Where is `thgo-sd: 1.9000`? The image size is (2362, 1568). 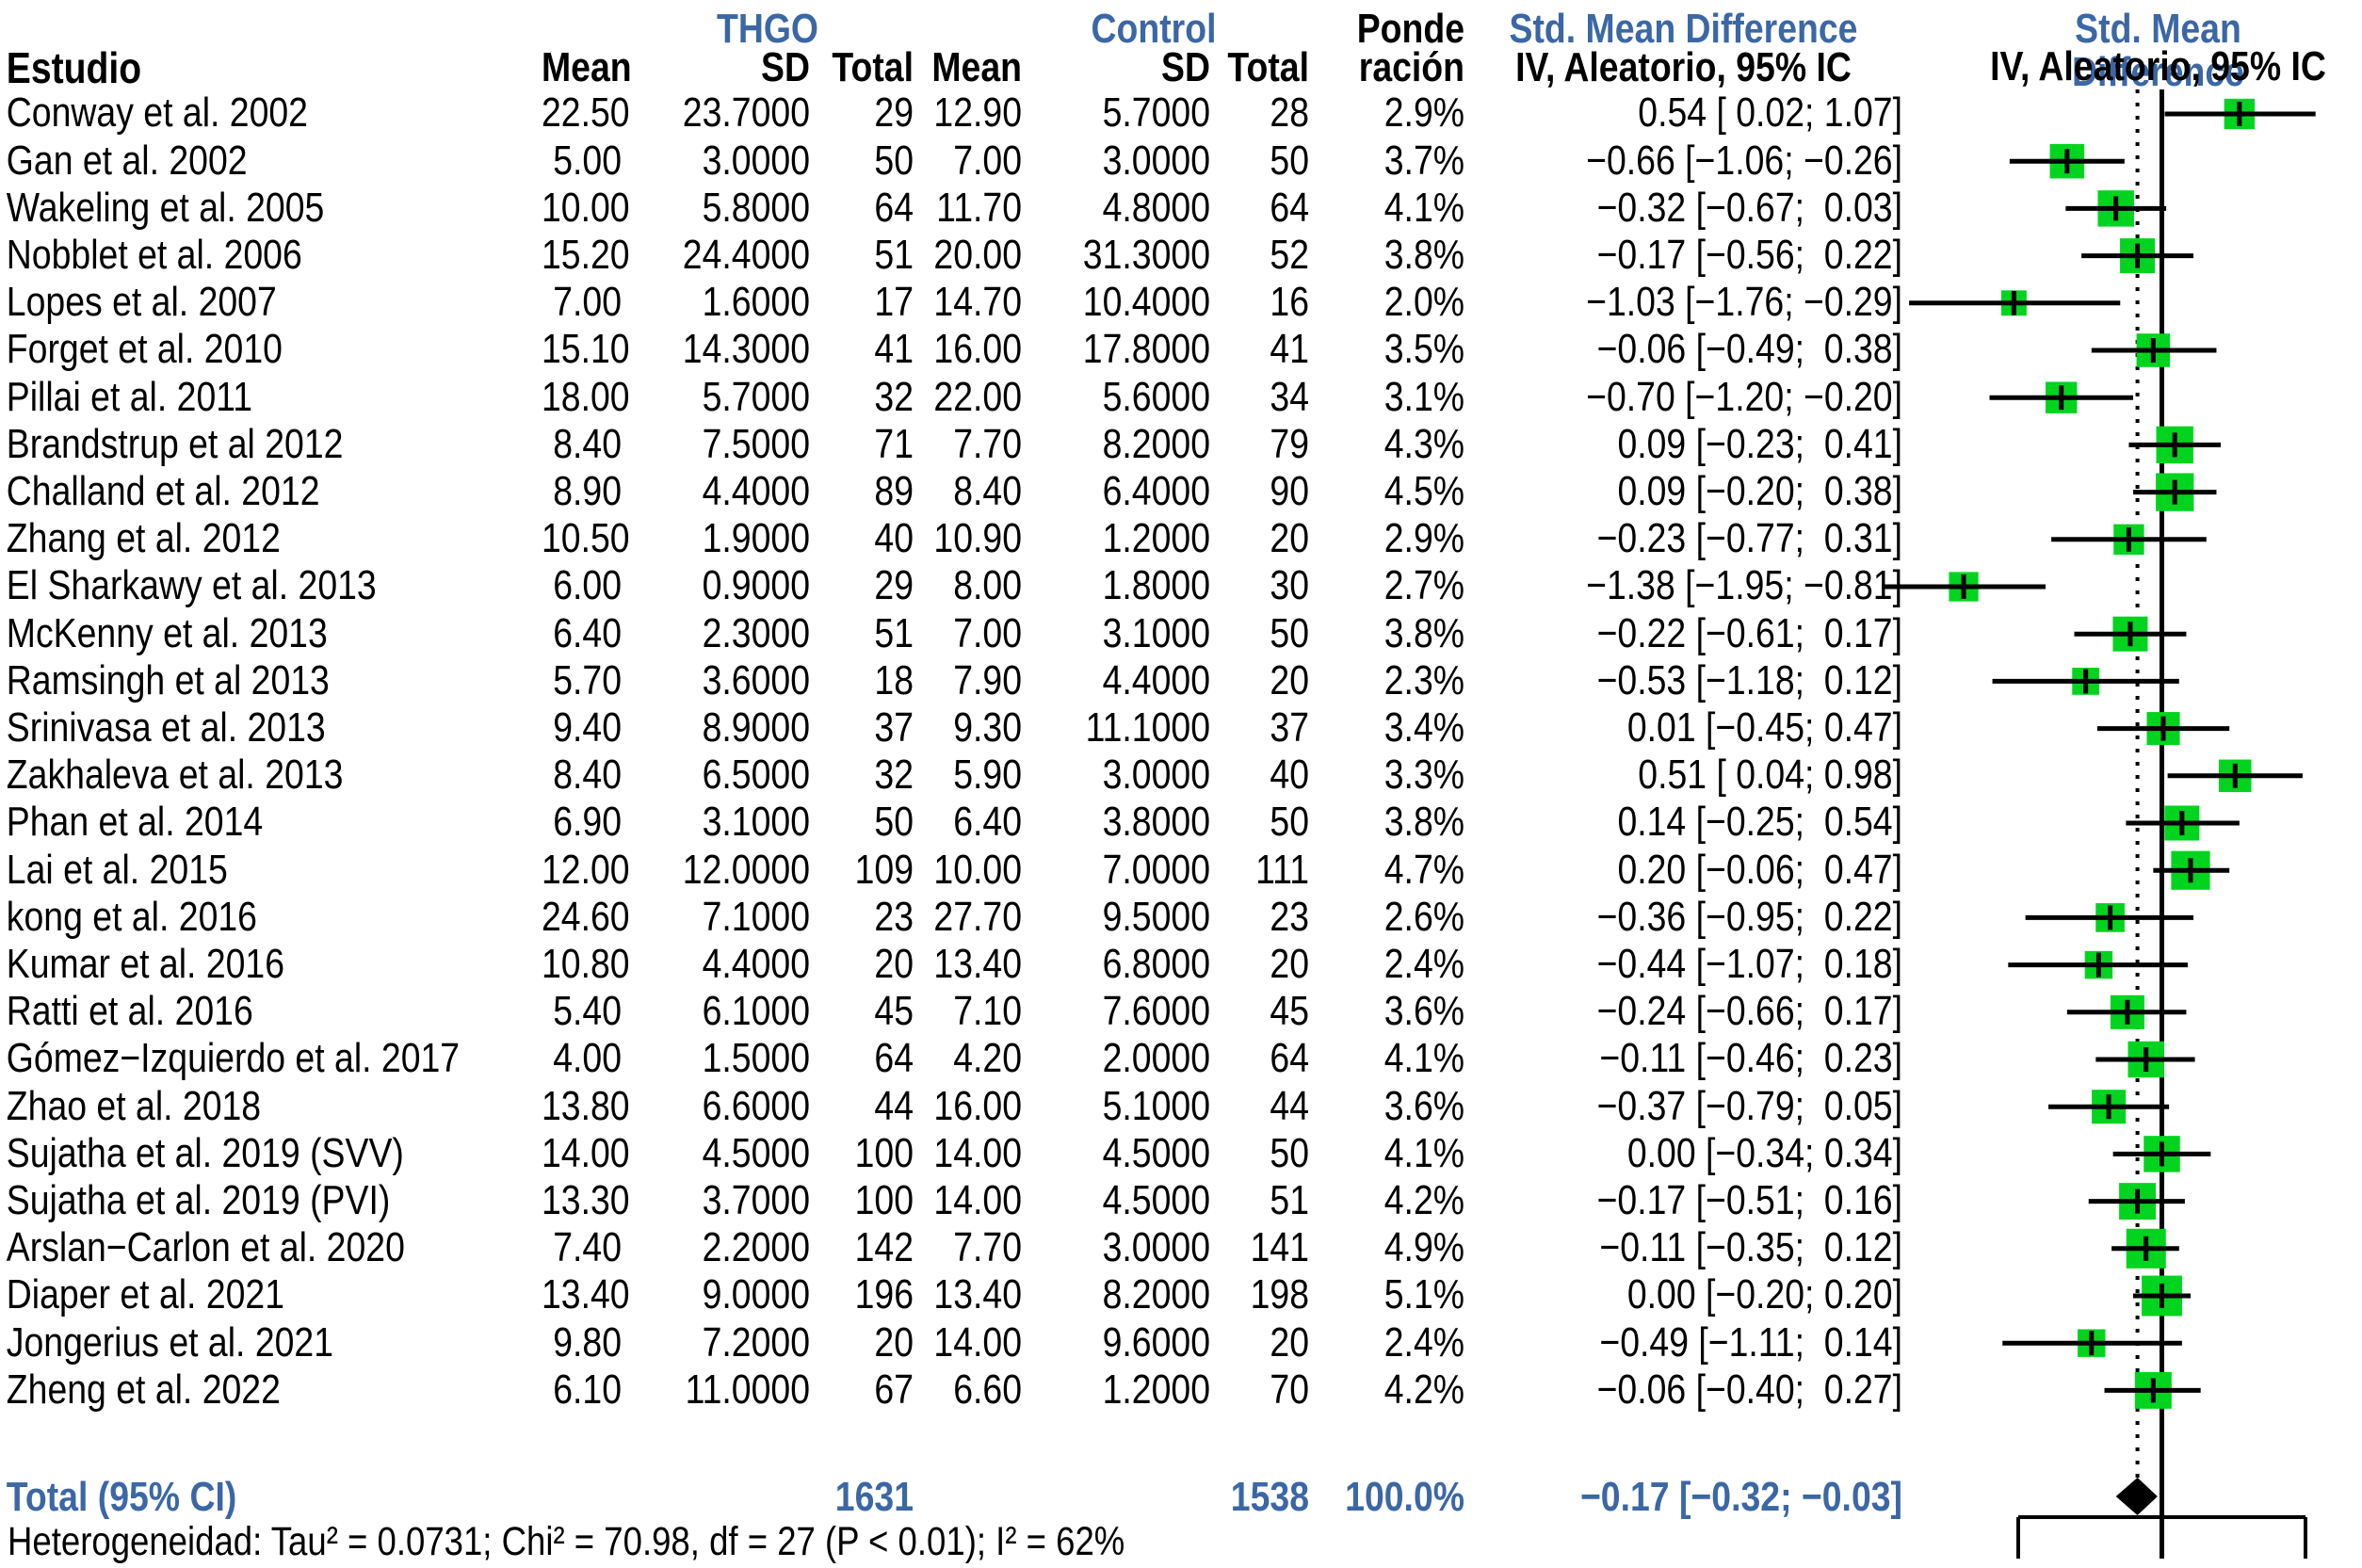
thgo-sd: 1.9000 is located at coordinates (756, 538).